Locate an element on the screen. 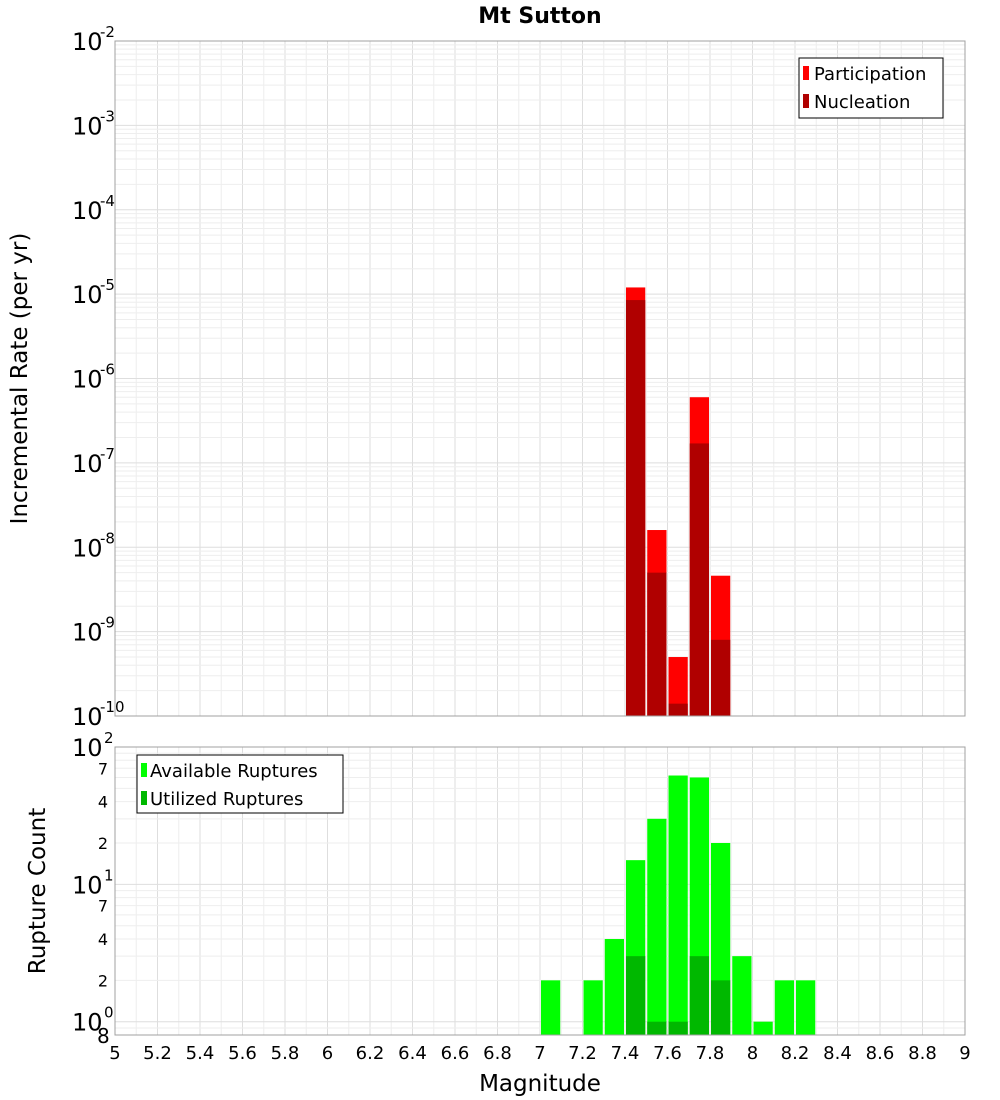  bar-available-ruptures-7.35 is located at coordinates (614, 987).